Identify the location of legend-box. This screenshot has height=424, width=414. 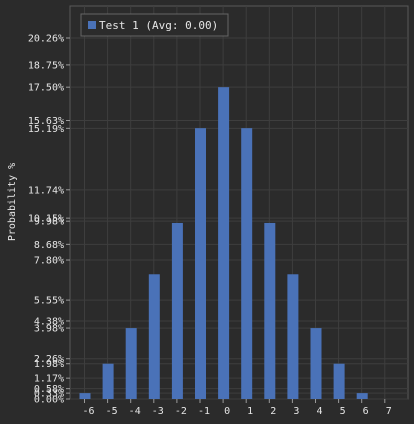
(154, 25).